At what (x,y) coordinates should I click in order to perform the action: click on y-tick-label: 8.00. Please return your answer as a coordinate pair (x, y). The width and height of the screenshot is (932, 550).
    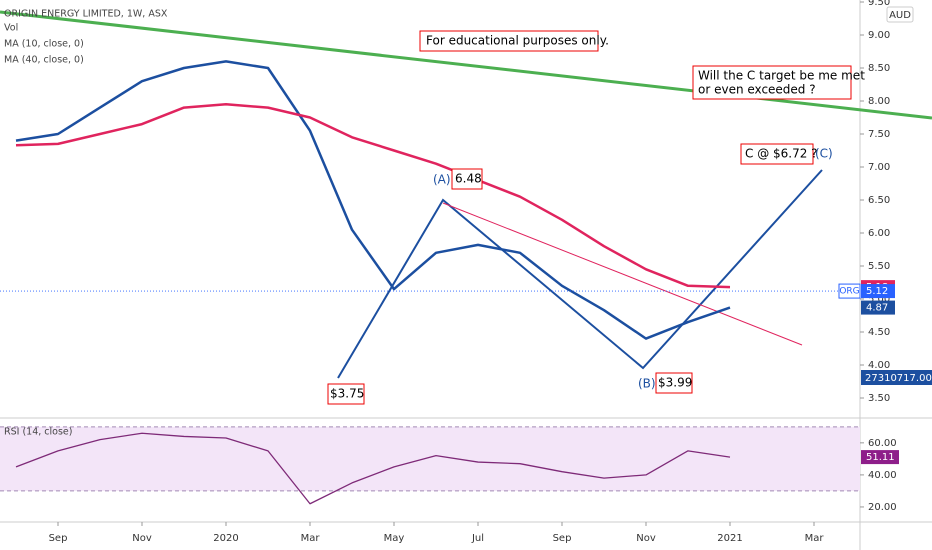
    Looking at the image, I should click on (879, 101).